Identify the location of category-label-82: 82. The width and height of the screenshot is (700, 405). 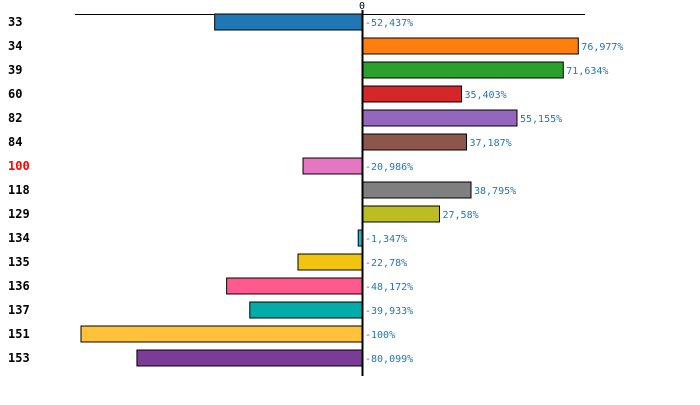
(15, 118).